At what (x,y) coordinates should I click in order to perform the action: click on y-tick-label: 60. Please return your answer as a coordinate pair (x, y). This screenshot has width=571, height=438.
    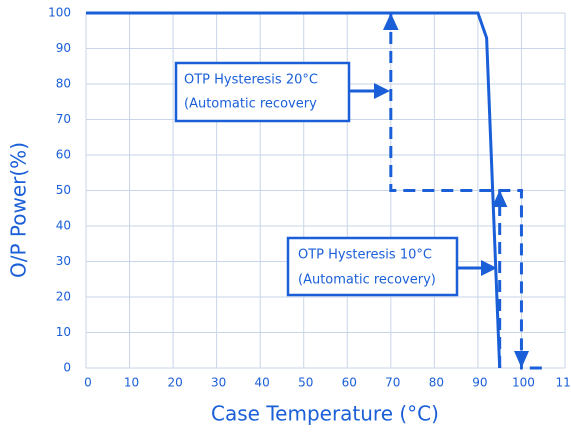
    Looking at the image, I should click on (63, 155).